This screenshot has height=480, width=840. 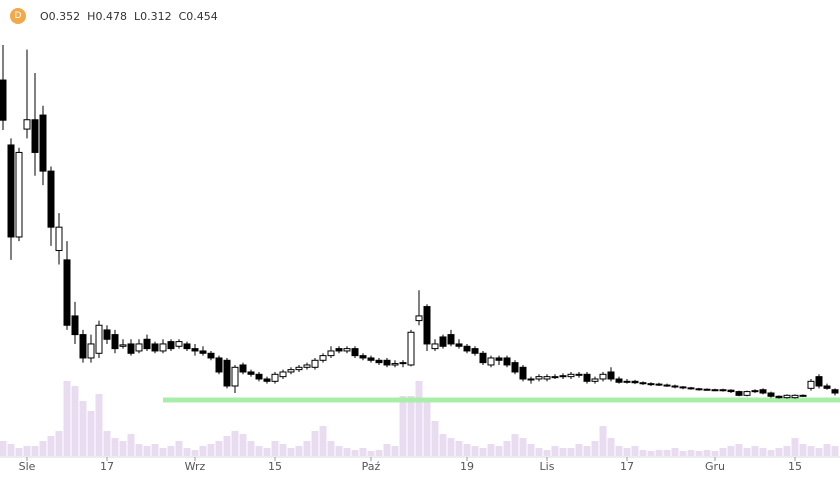 What do you see at coordinates (107, 466) in the screenshot?
I see `x-tick-label: 17` at bounding box center [107, 466].